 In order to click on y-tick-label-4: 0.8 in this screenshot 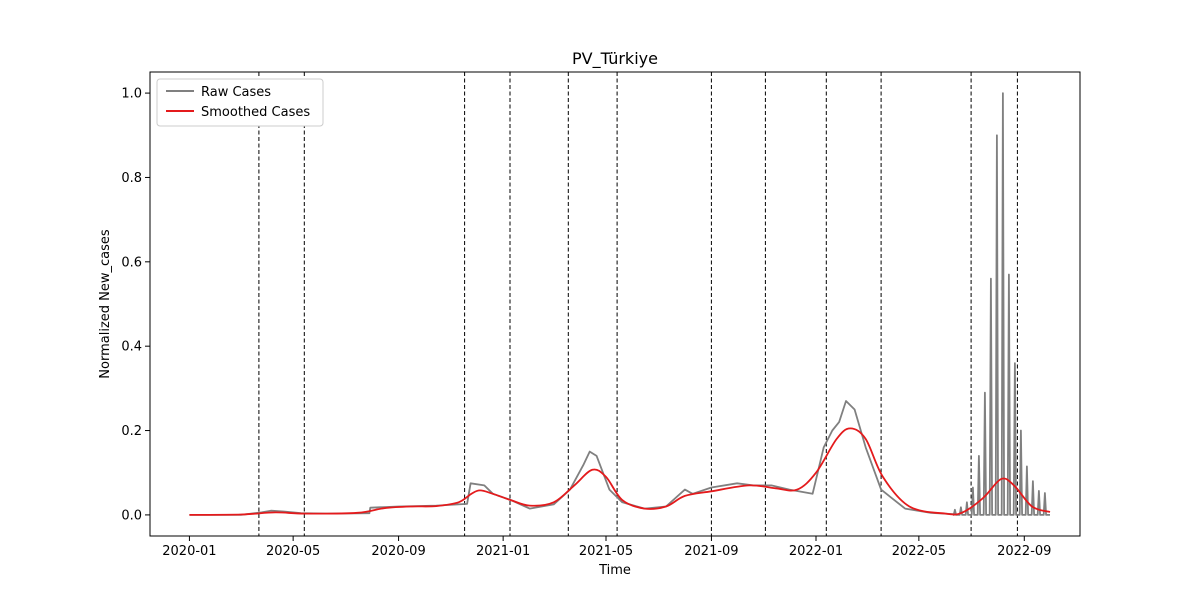, I will do `click(131, 178)`.